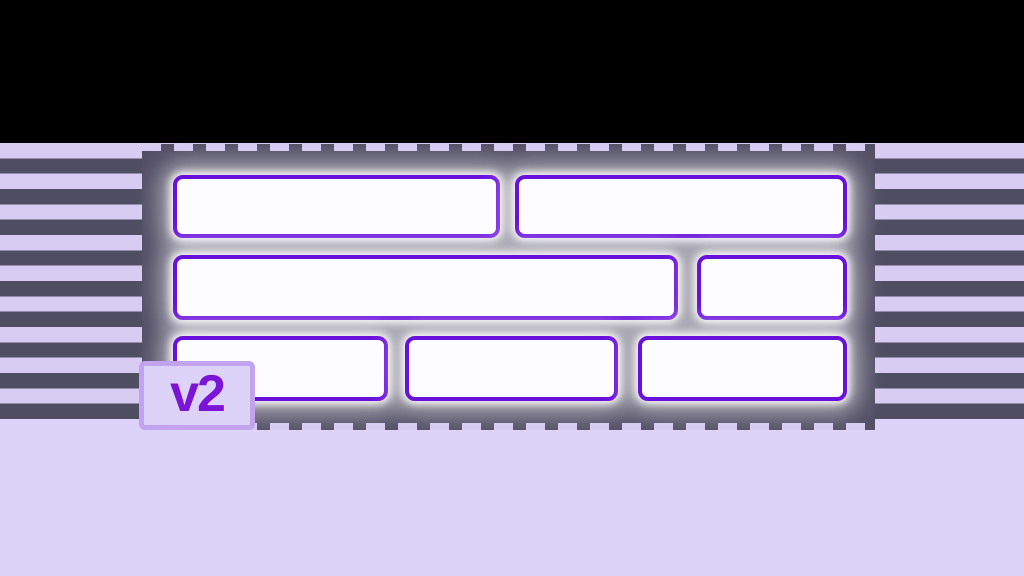  I want to click on skeleton-box-row3-center, so click(511, 368).